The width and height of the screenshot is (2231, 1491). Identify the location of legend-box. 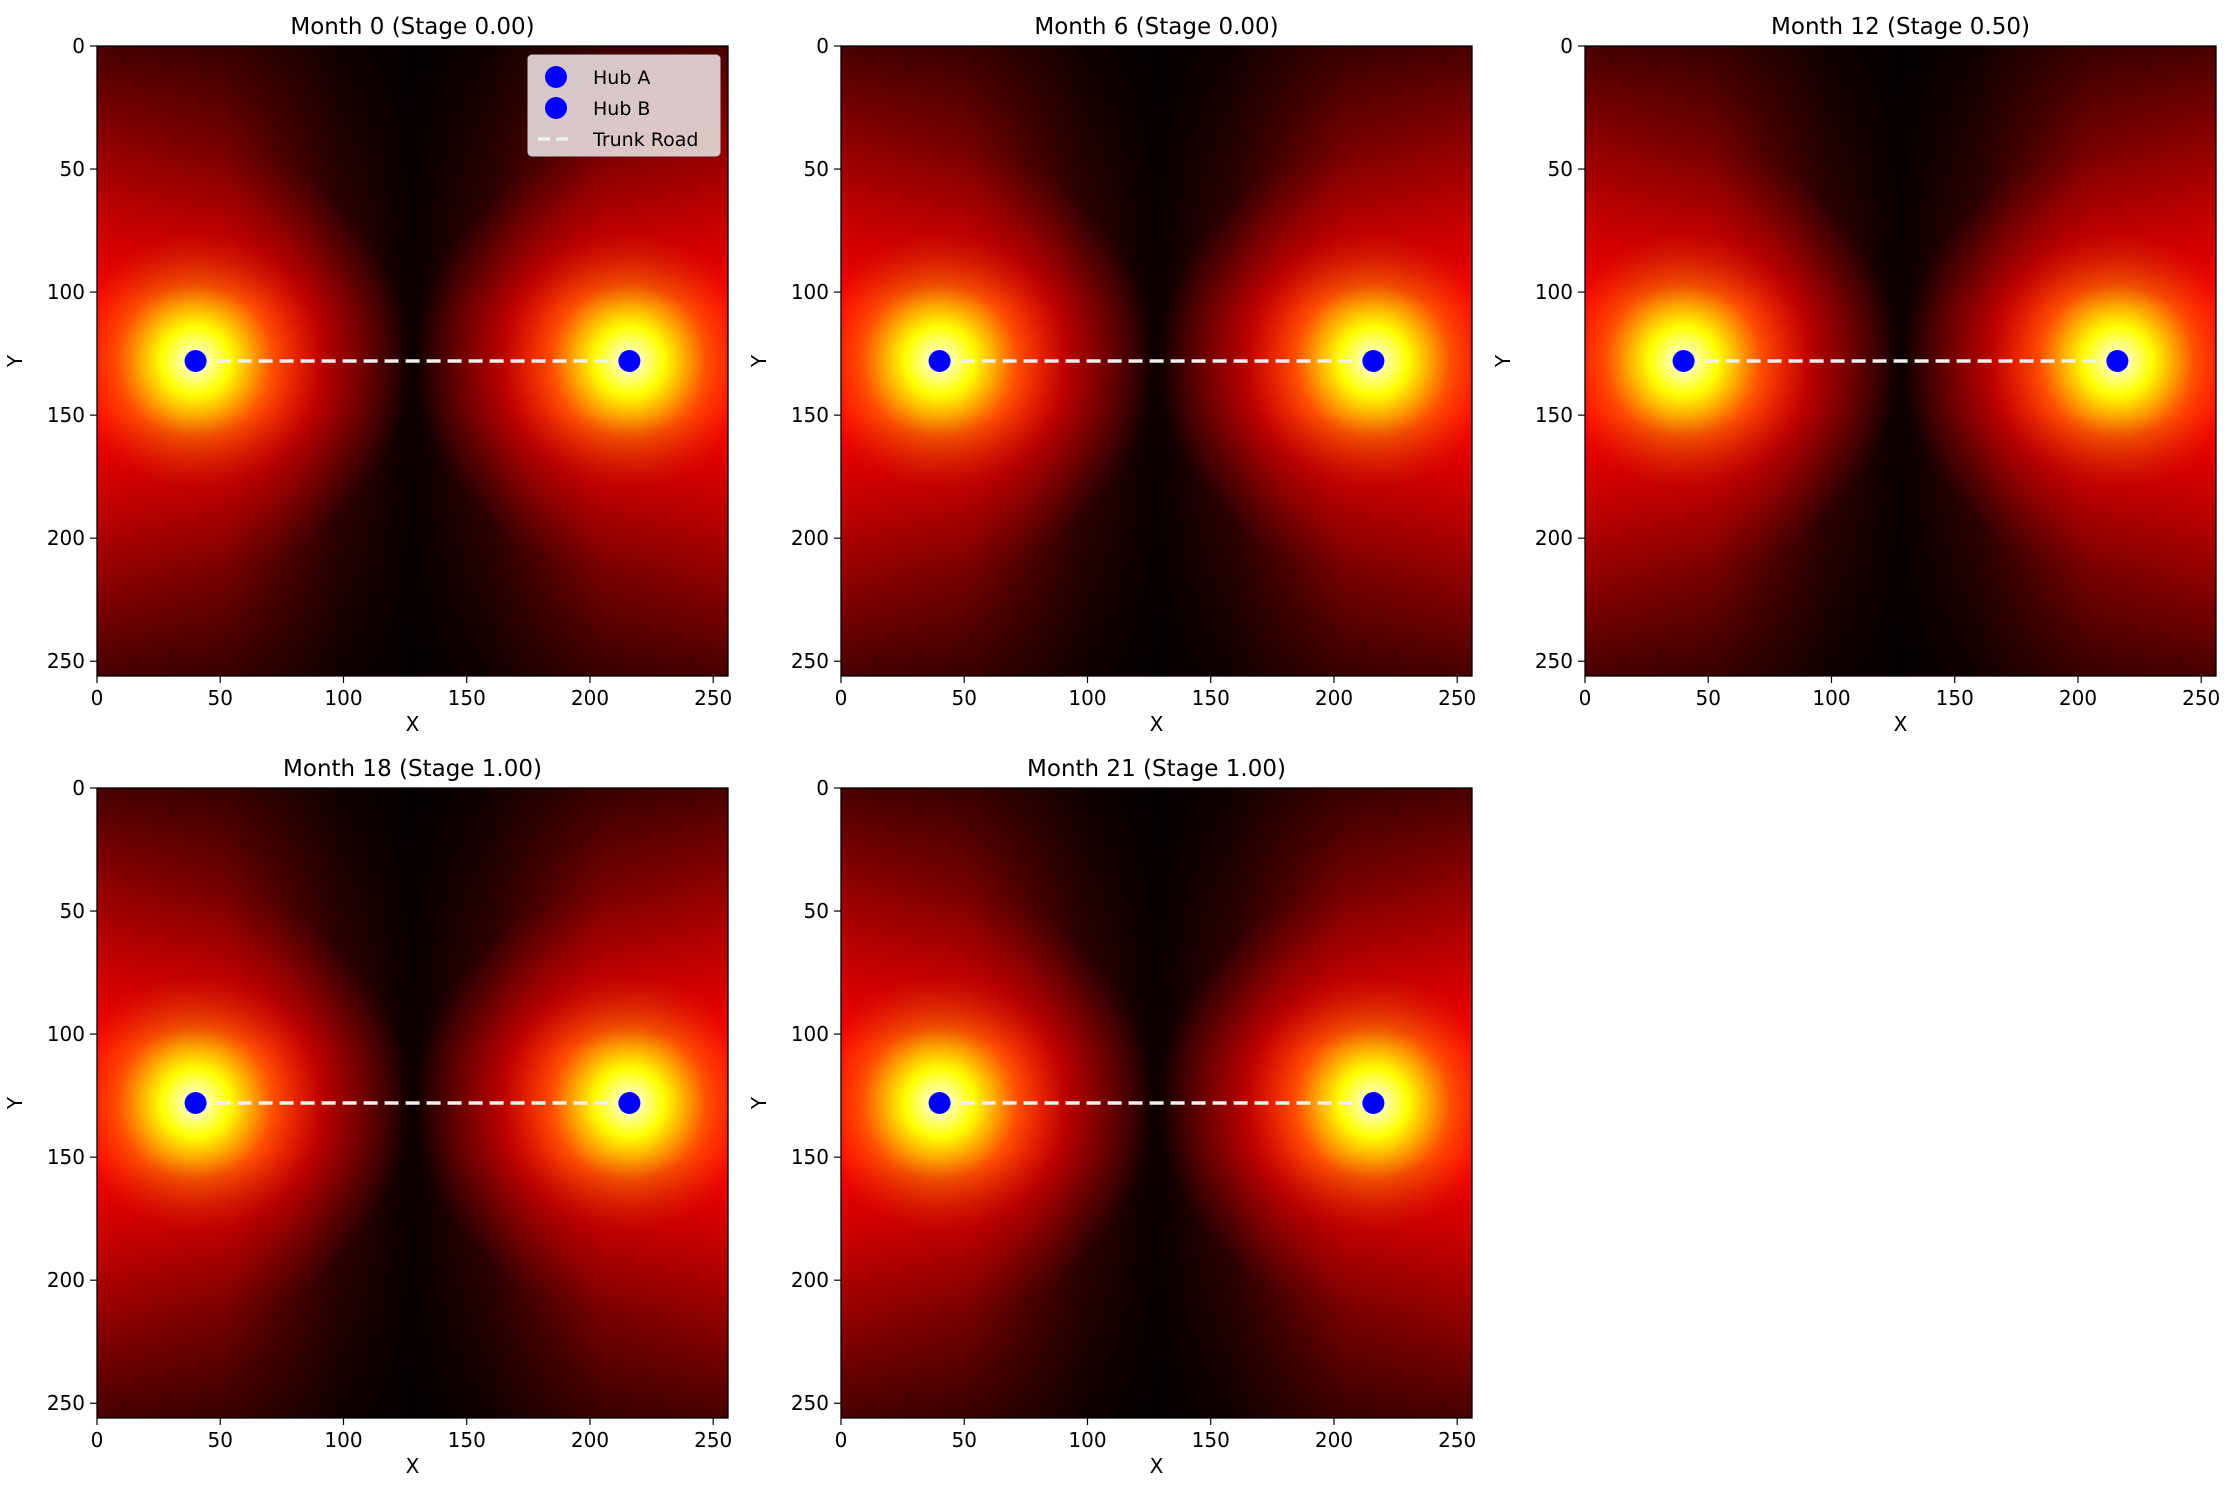
(624, 105).